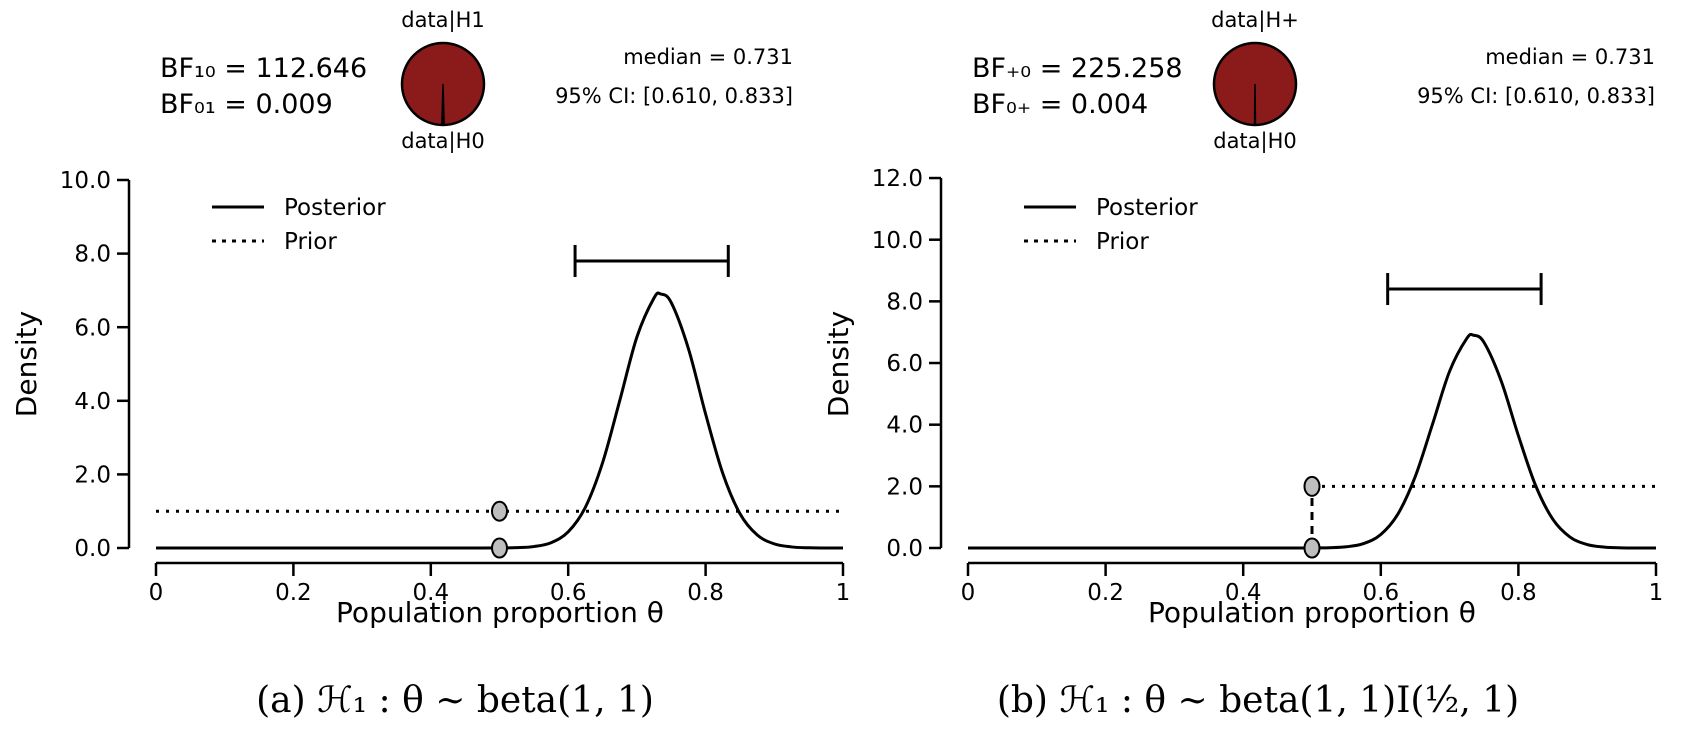 The image size is (1690, 753). What do you see at coordinates (1077, 68) in the screenshot?
I see `bf-plus0-value: BF₊₀ = 225.258` at bounding box center [1077, 68].